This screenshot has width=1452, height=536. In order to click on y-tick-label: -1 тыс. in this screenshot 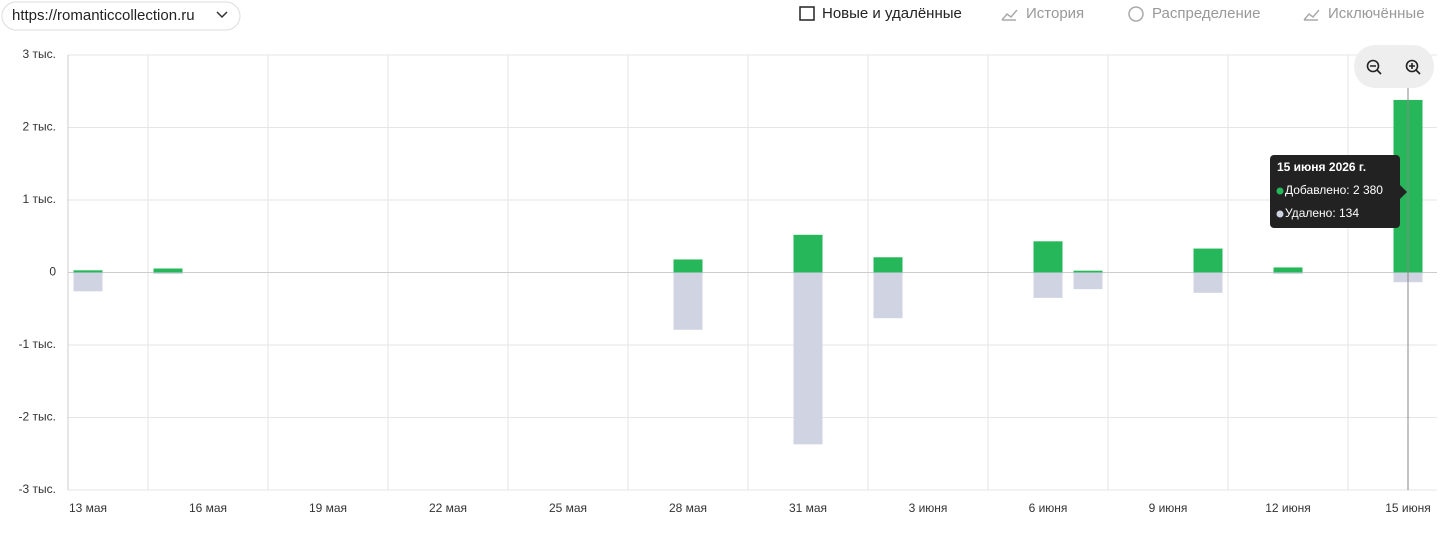, I will do `click(37, 344)`.